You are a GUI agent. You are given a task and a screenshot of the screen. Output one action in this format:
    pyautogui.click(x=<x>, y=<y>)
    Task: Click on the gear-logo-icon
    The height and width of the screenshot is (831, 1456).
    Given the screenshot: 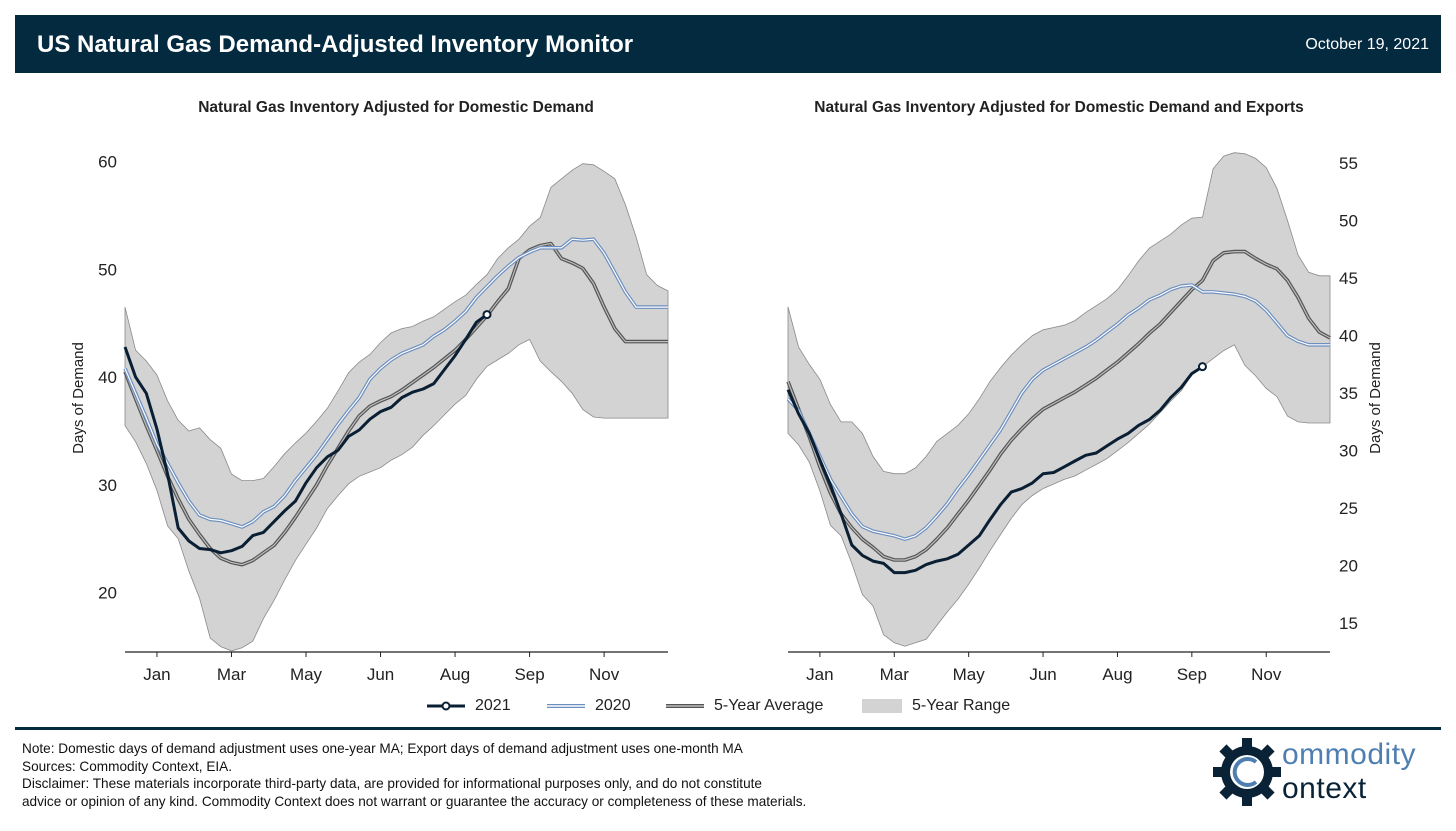 What is the action you would take?
    pyautogui.click(x=1247, y=772)
    